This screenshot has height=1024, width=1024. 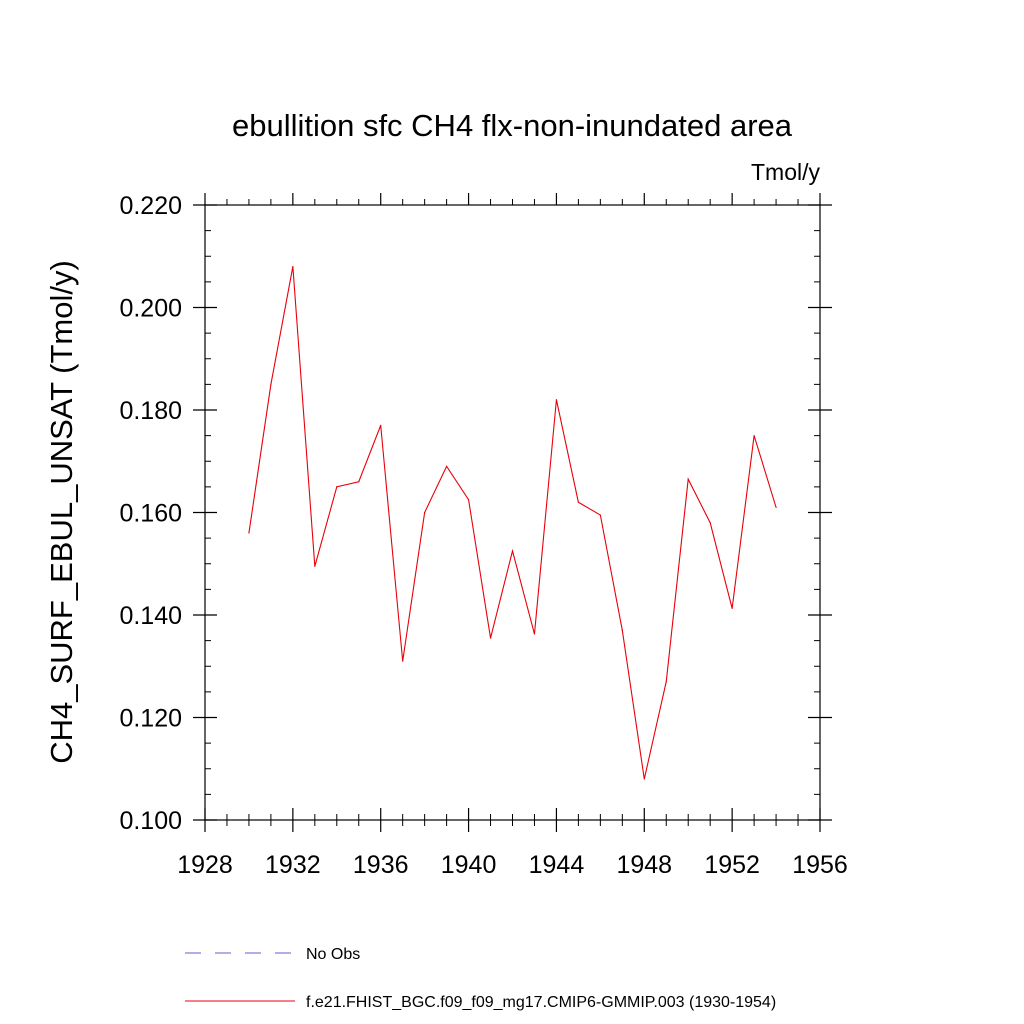 What do you see at coordinates (205, 865) in the screenshot?
I see `x-tick-label: 1928` at bounding box center [205, 865].